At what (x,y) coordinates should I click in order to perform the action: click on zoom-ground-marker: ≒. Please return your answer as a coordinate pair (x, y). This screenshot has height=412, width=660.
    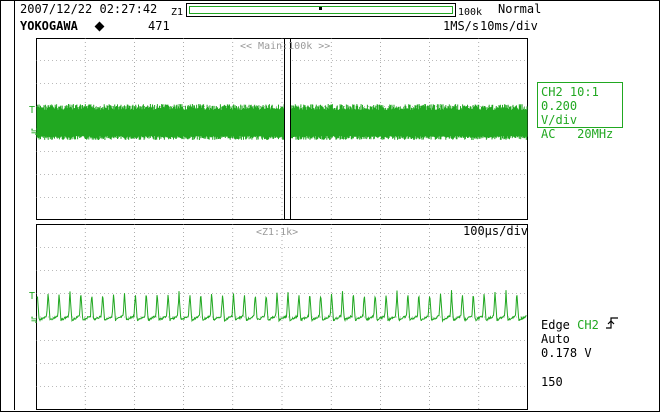
    Looking at the image, I should click on (34, 320).